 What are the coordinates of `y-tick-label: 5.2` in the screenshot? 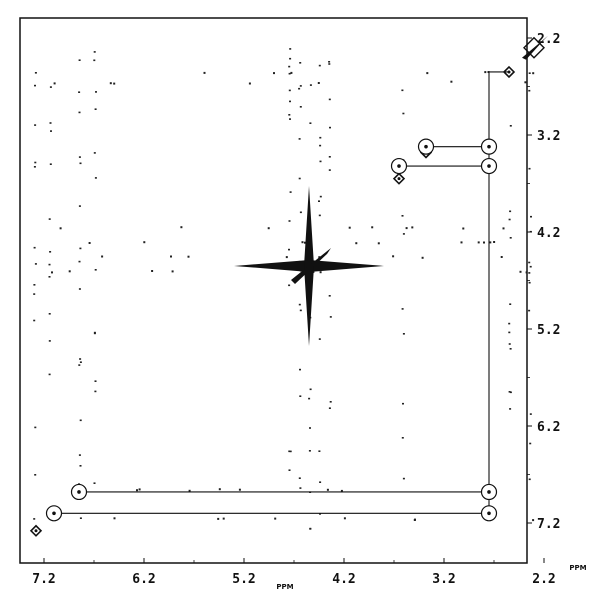 It's located at (548, 330).